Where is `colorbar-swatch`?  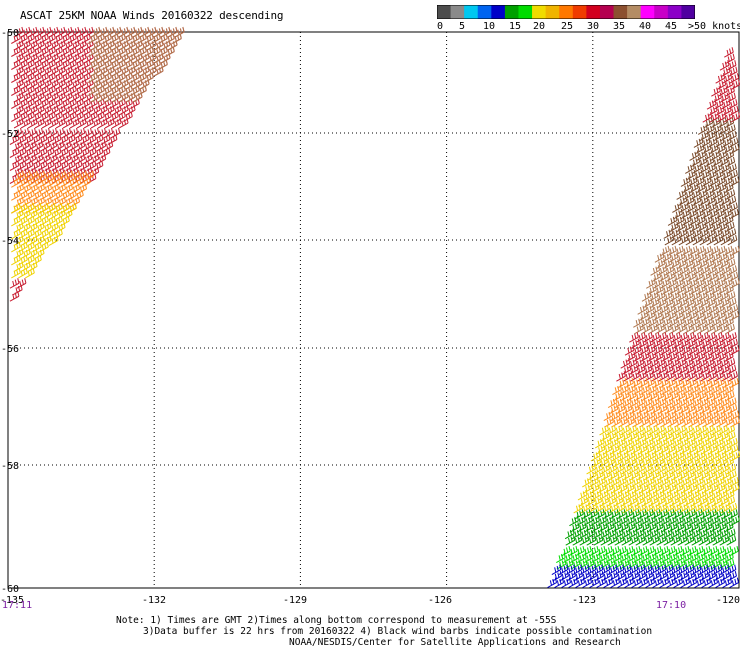
colorbar-swatch is located at coordinates (539, 12).